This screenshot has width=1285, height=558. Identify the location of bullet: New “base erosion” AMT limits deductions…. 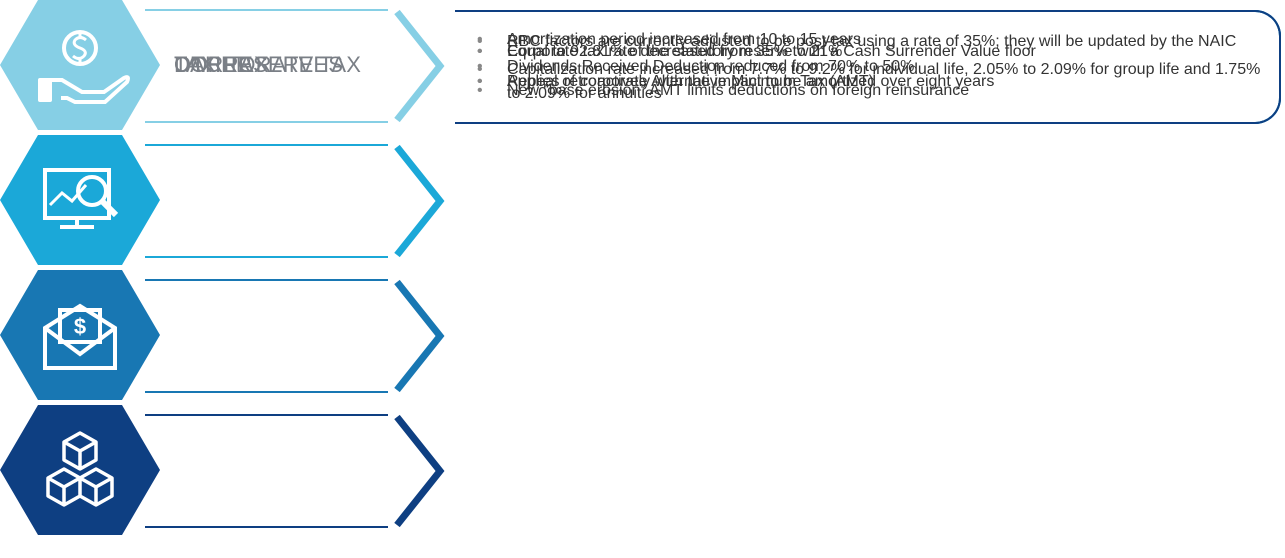
(877, 91).